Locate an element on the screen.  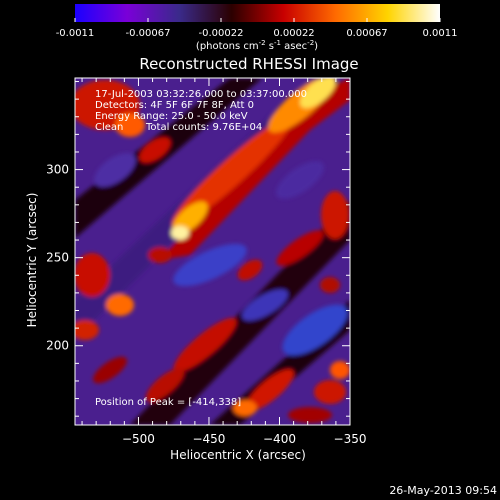
time-range-label: 17-Jul-2003 03:32:26.000 to 03:37:00.000 is located at coordinates (201, 94).